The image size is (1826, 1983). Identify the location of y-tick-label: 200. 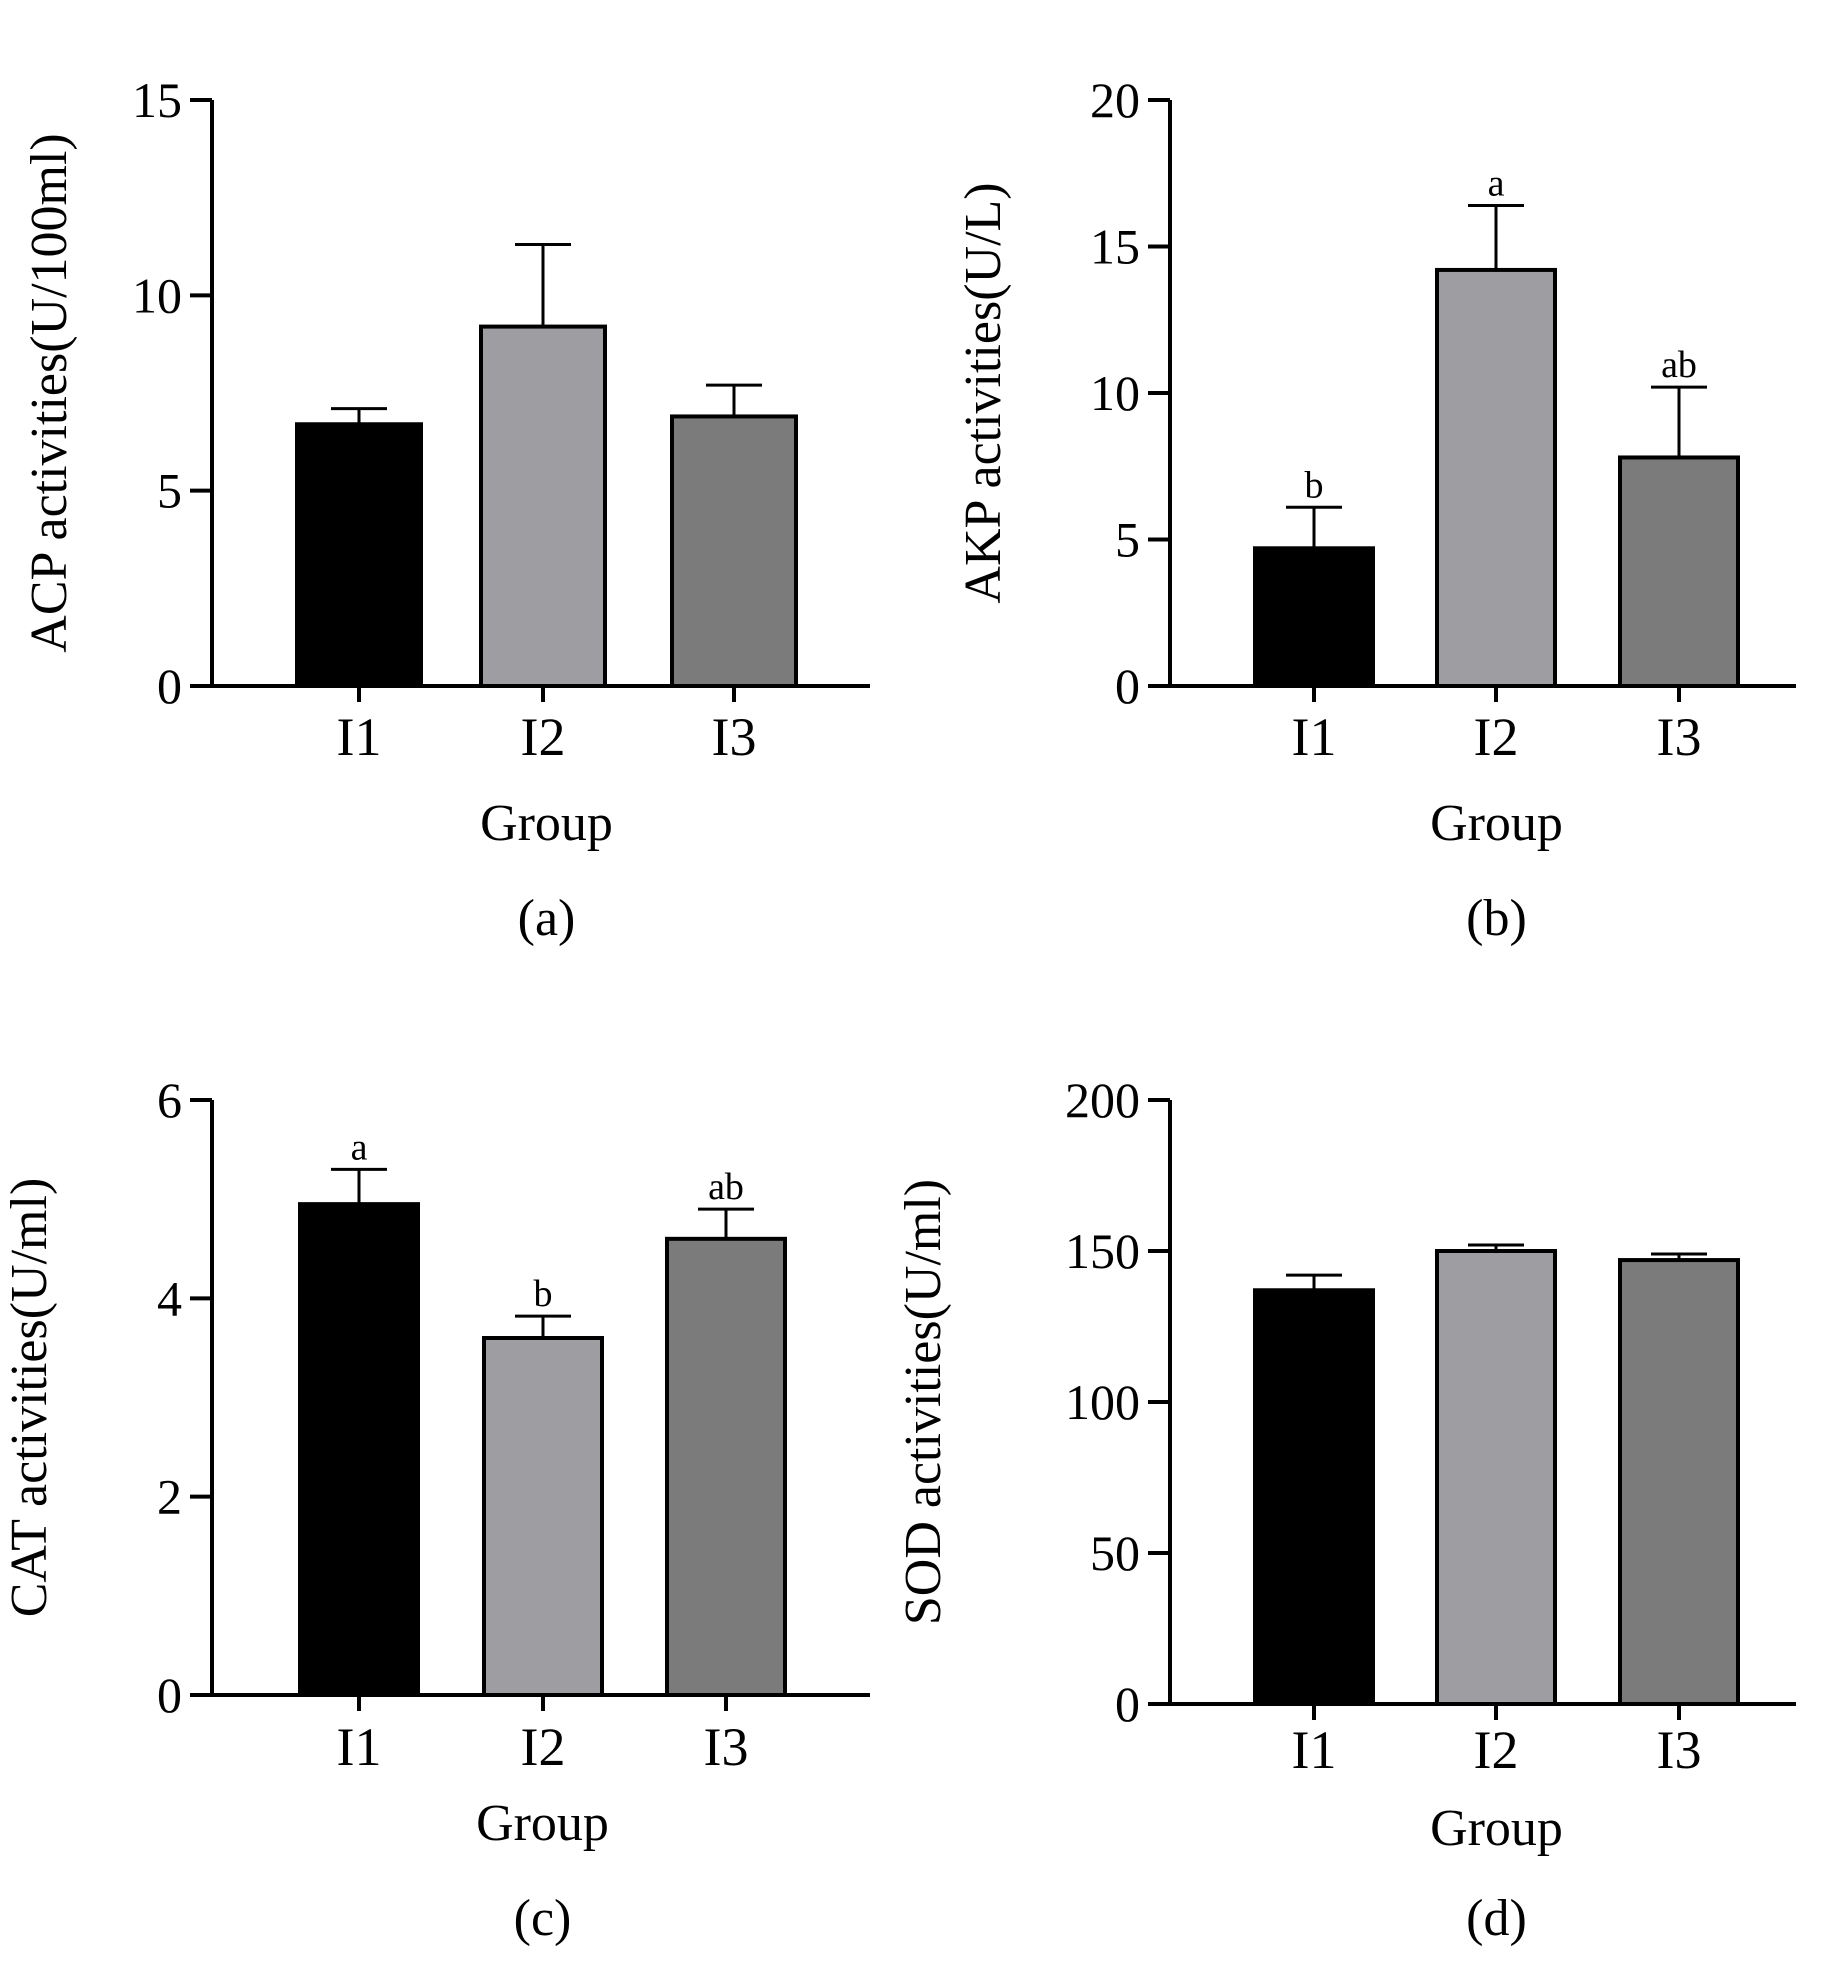
(1102, 1100).